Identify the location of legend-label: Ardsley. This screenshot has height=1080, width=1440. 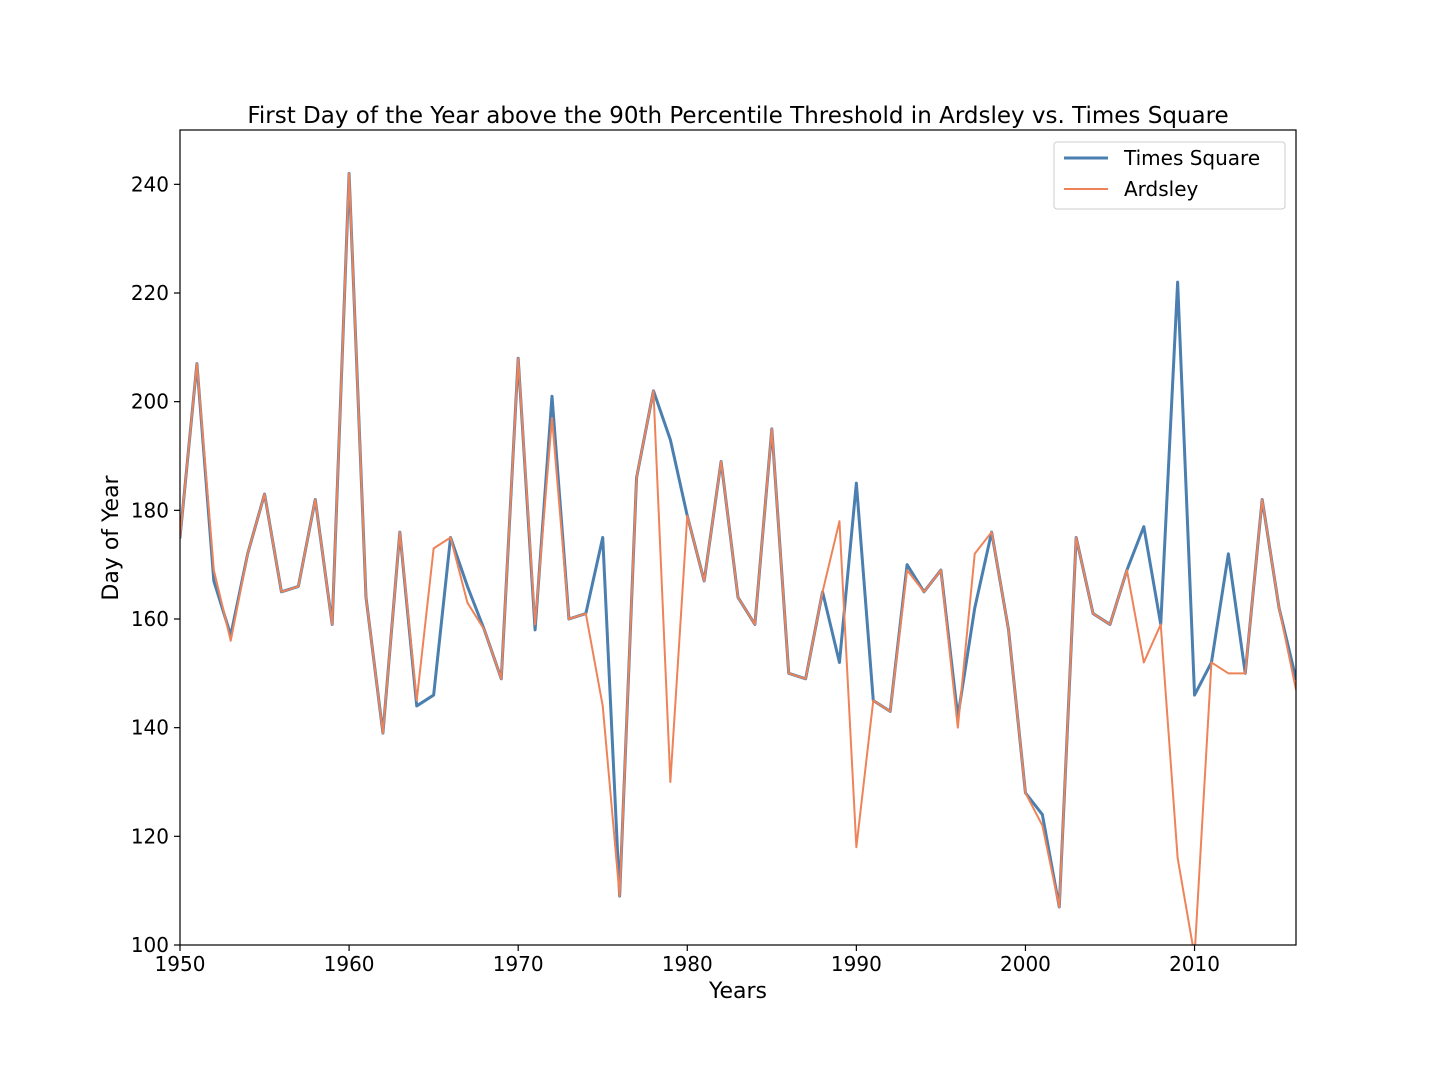
(1161, 189).